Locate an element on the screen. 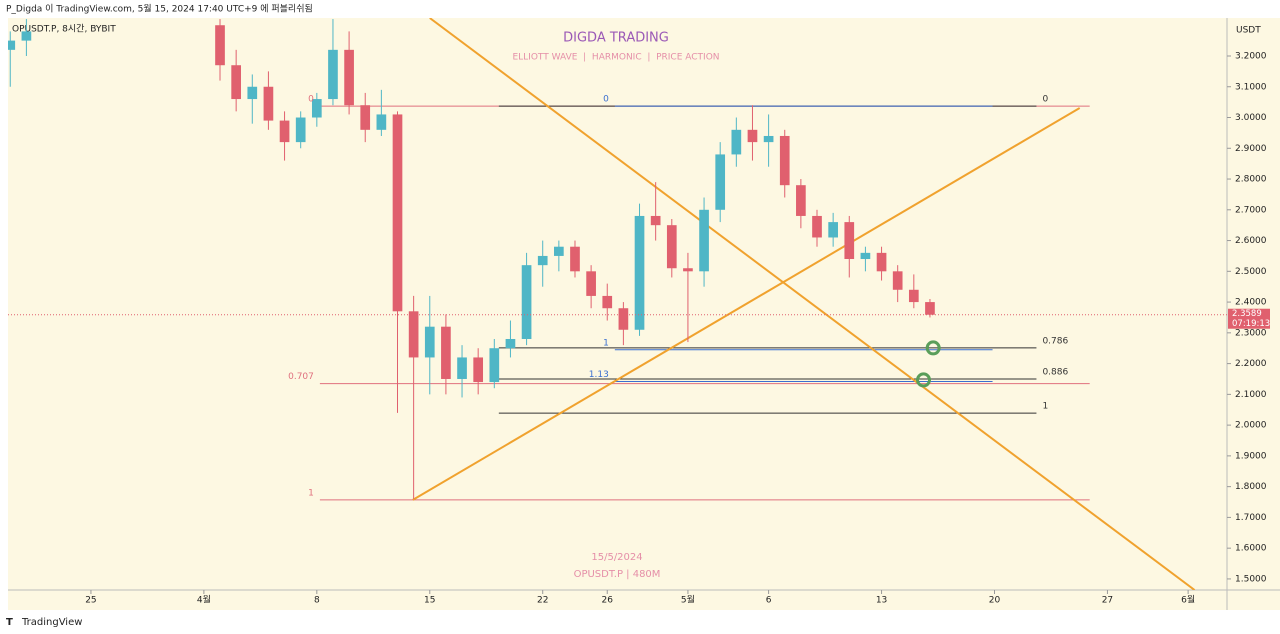 The height and width of the screenshot is (634, 1280). chart-subtitle: ELLIOTT WAVE | HARMONIC | PRICE ACTION is located at coordinates (615, 58).